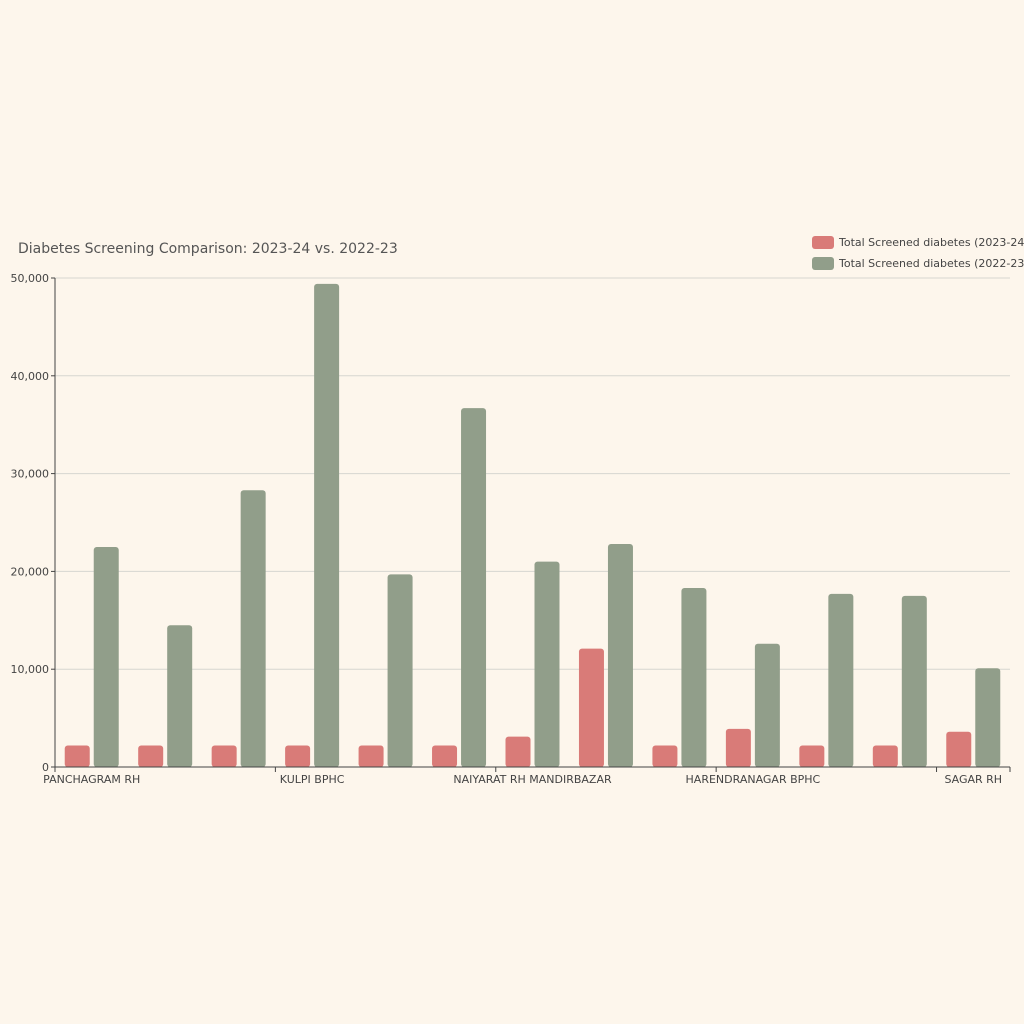  Describe the element at coordinates (931, 242) in the screenshot. I see `legend-label-2023-24: Total Screened diabetes (2023-24)` at that location.